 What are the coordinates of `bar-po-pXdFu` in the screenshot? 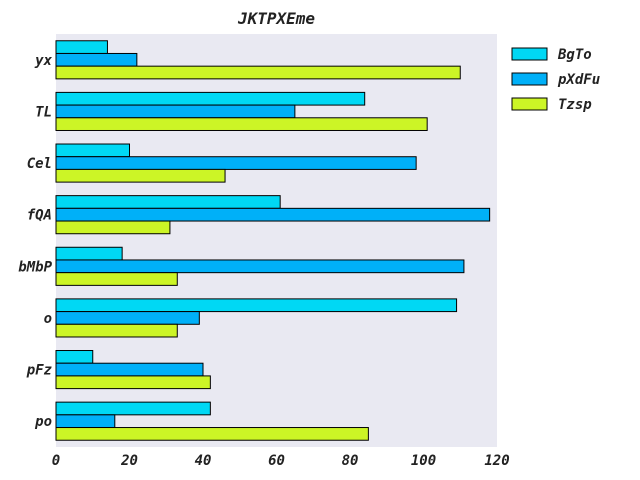 It's located at (85, 421).